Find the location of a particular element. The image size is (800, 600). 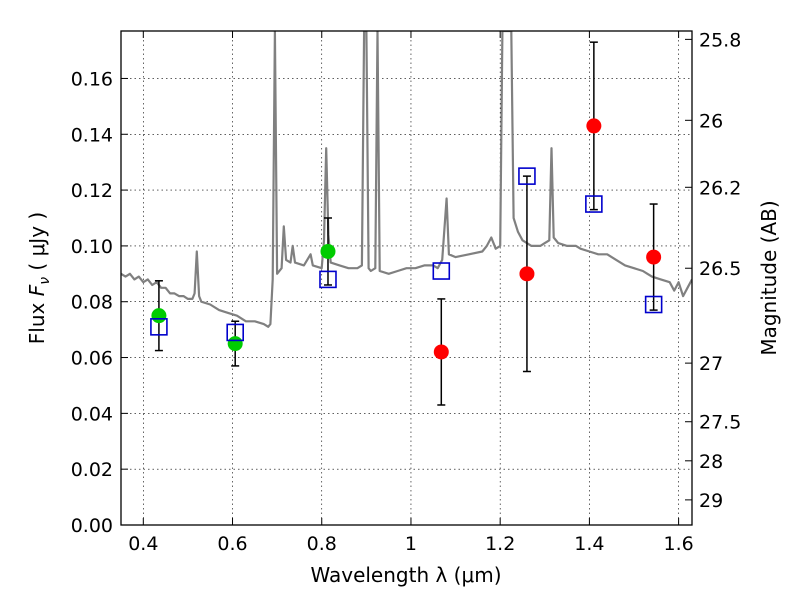

x-tick-label: 1.4 is located at coordinates (589, 544).